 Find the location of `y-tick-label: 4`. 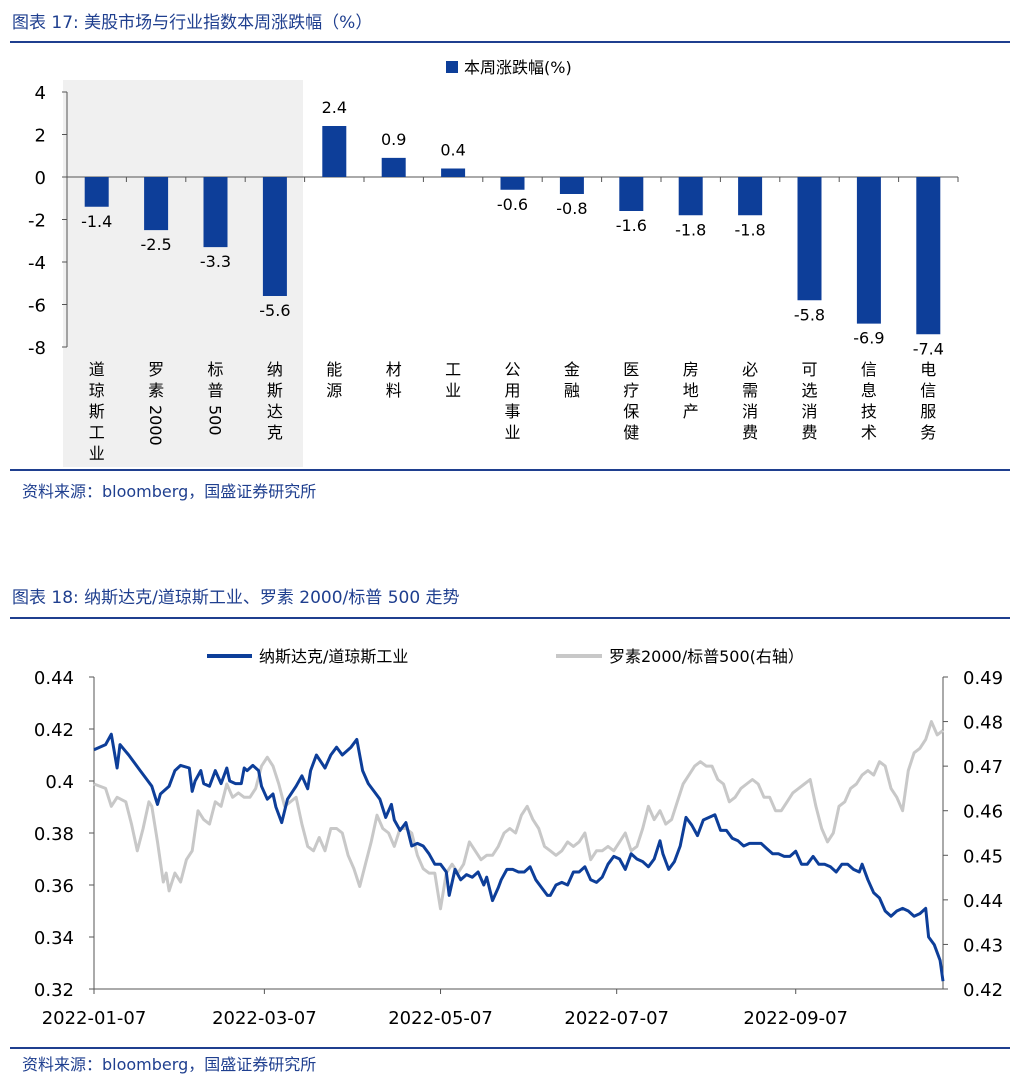

y-tick-label: 4 is located at coordinates (40, 93).